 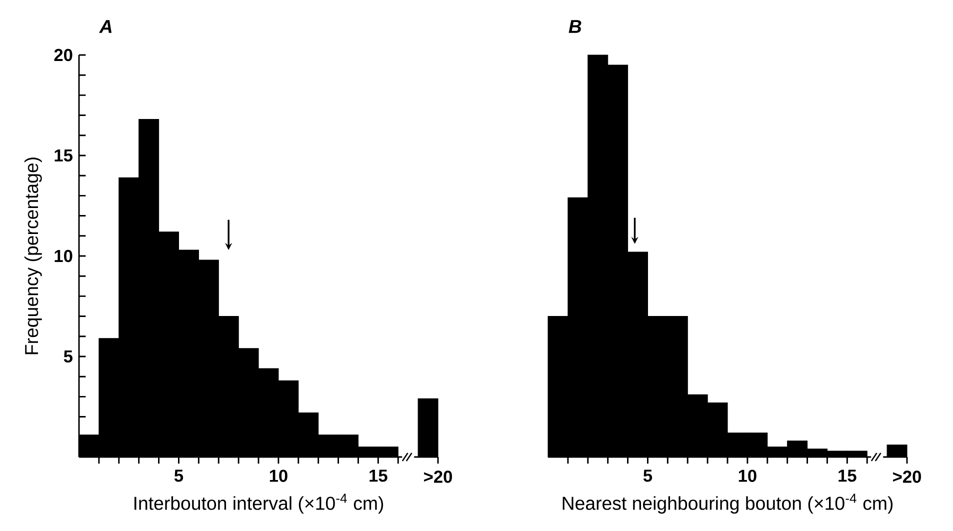 What do you see at coordinates (727, 504) in the screenshot?
I see `x-axis-title: Nearest neighbouring bouton (×10$^{-4}$ cm)` at bounding box center [727, 504].